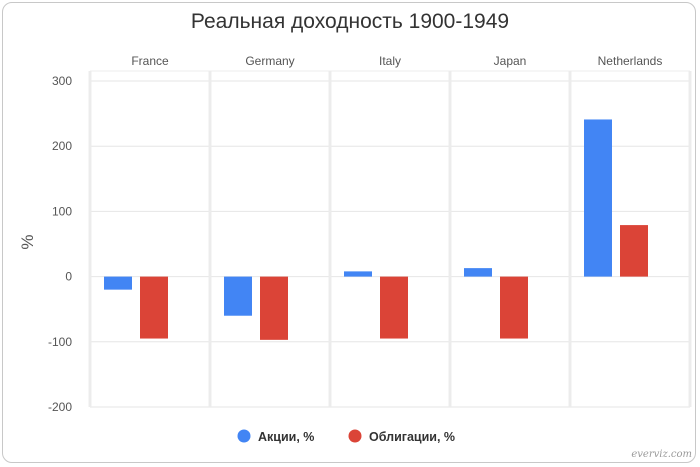 This screenshot has width=700, height=467. Describe the element at coordinates (60, 342) in the screenshot. I see `y-tick-label: -100` at that location.